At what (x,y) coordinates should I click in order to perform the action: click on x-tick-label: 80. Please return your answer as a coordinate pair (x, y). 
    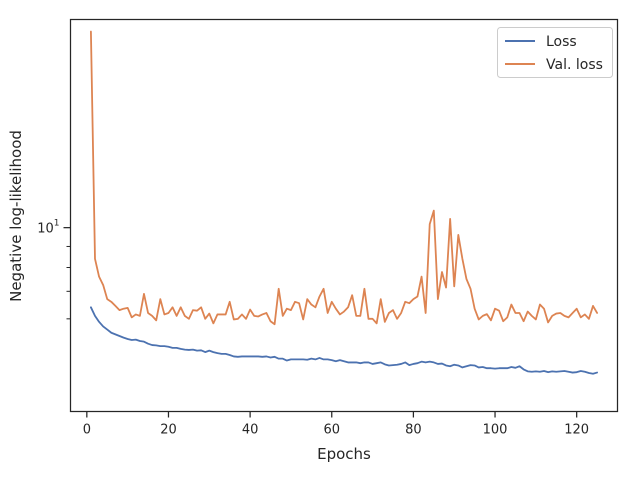
    Looking at the image, I should click on (413, 430).